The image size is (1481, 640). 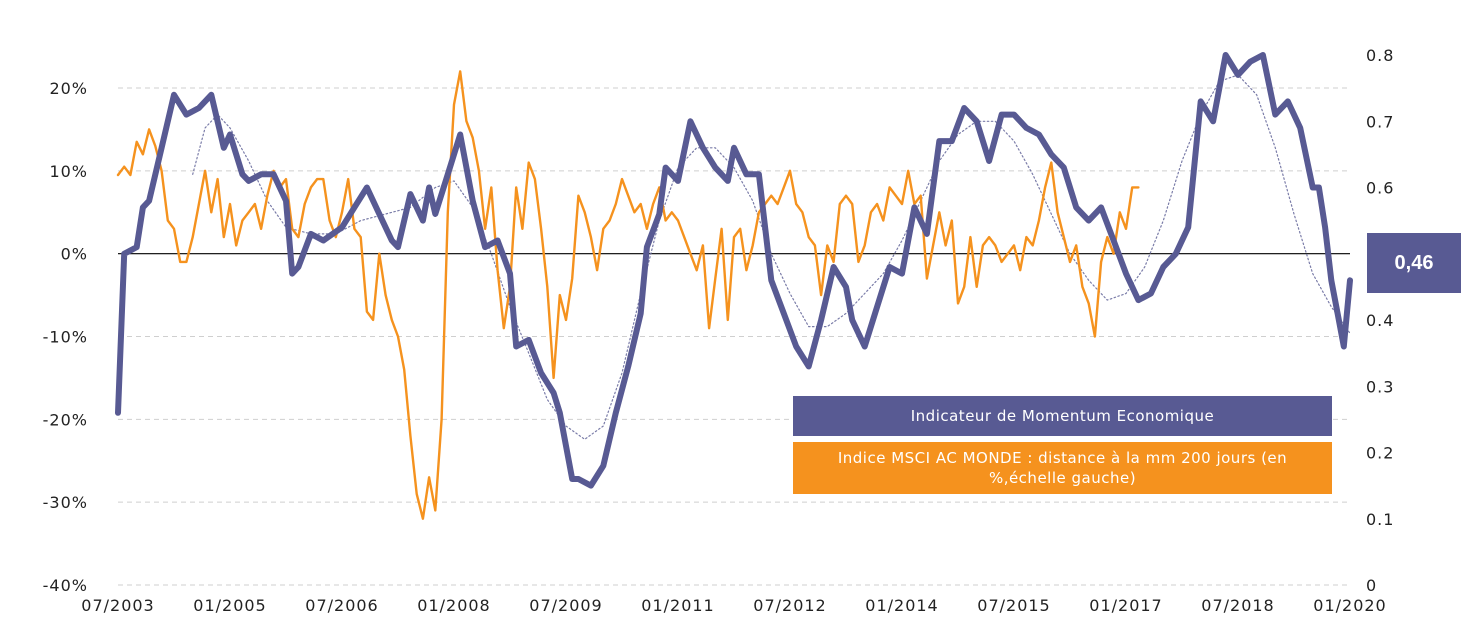 I want to click on x-tick-label: 07/2006, so click(x=341, y=605).